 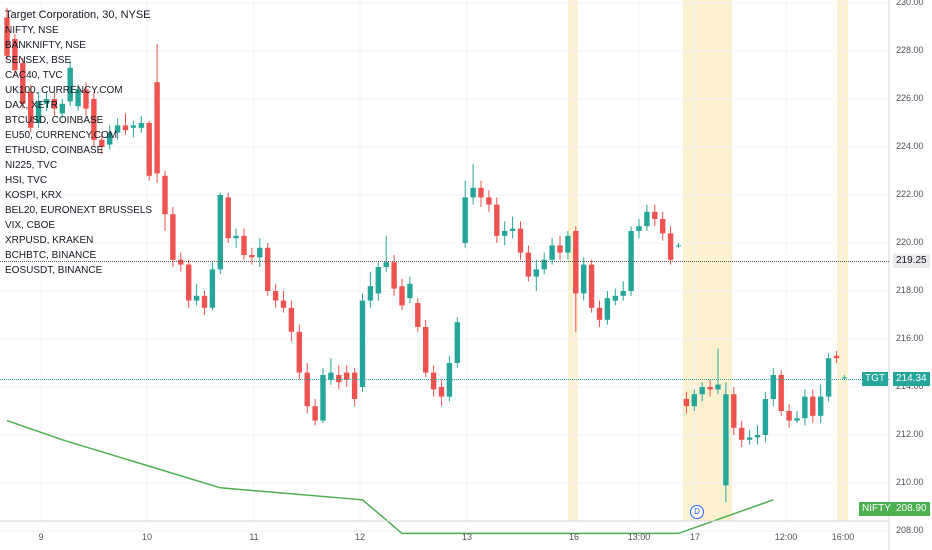 What do you see at coordinates (34, 75) in the screenshot?
I see `comparison-symbol-item: CAC40, TVC` at bounding box center [34, 75].